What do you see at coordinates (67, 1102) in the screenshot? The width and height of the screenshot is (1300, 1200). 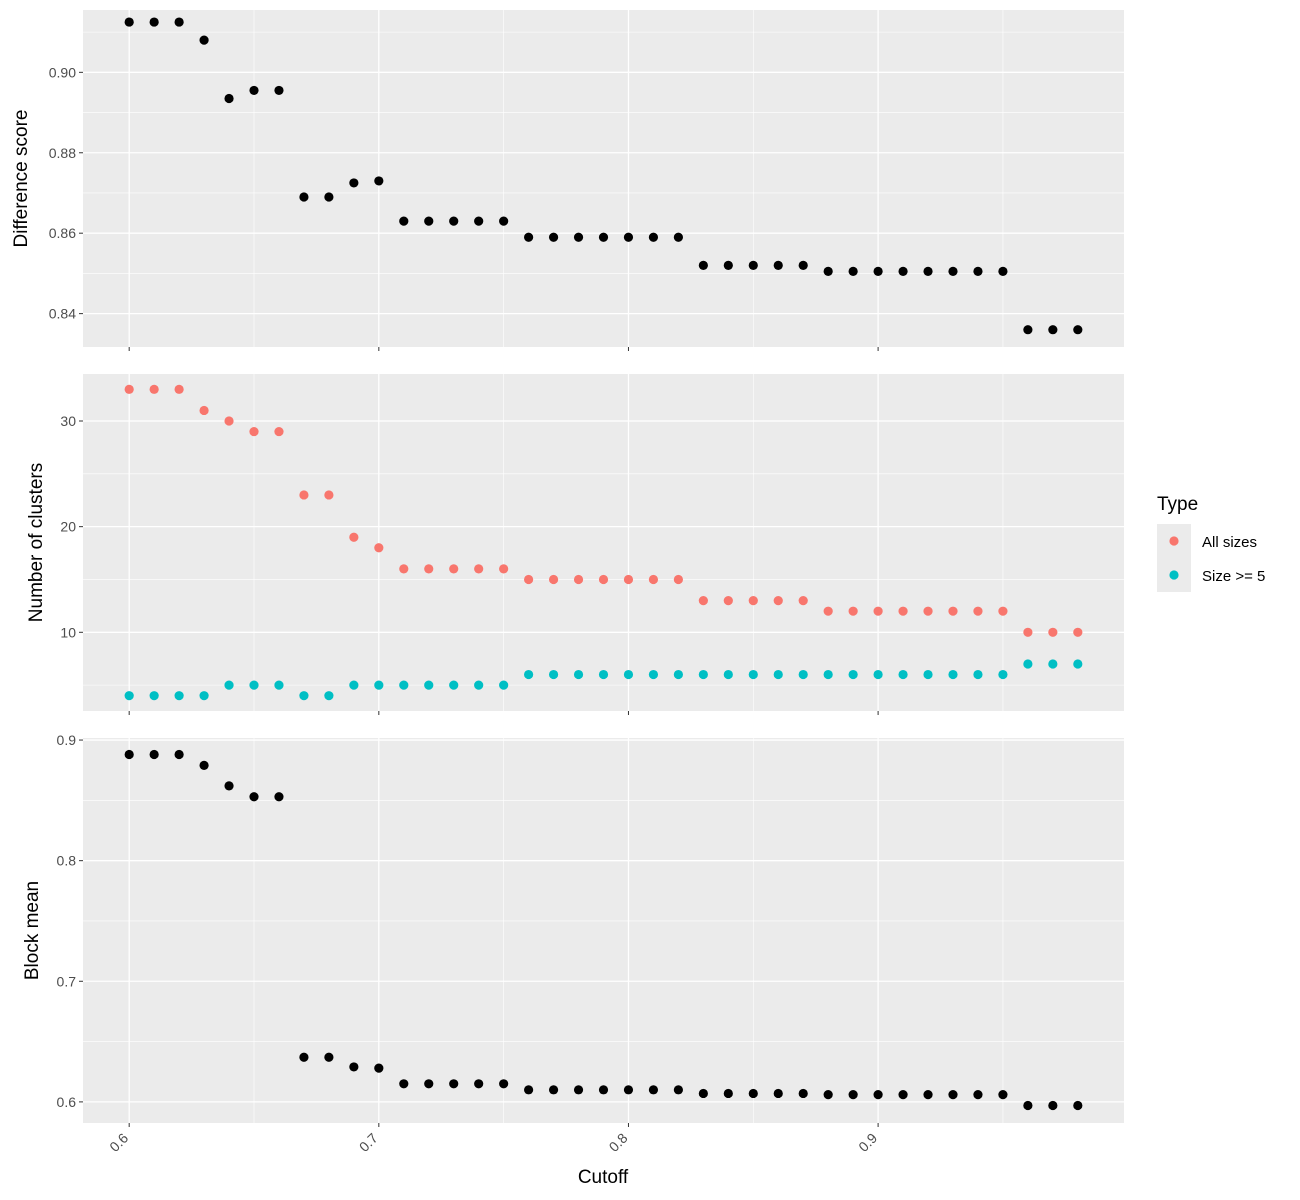 I see `y-tick-label-0-6: 0.6` at bounding box center [67, 1102].